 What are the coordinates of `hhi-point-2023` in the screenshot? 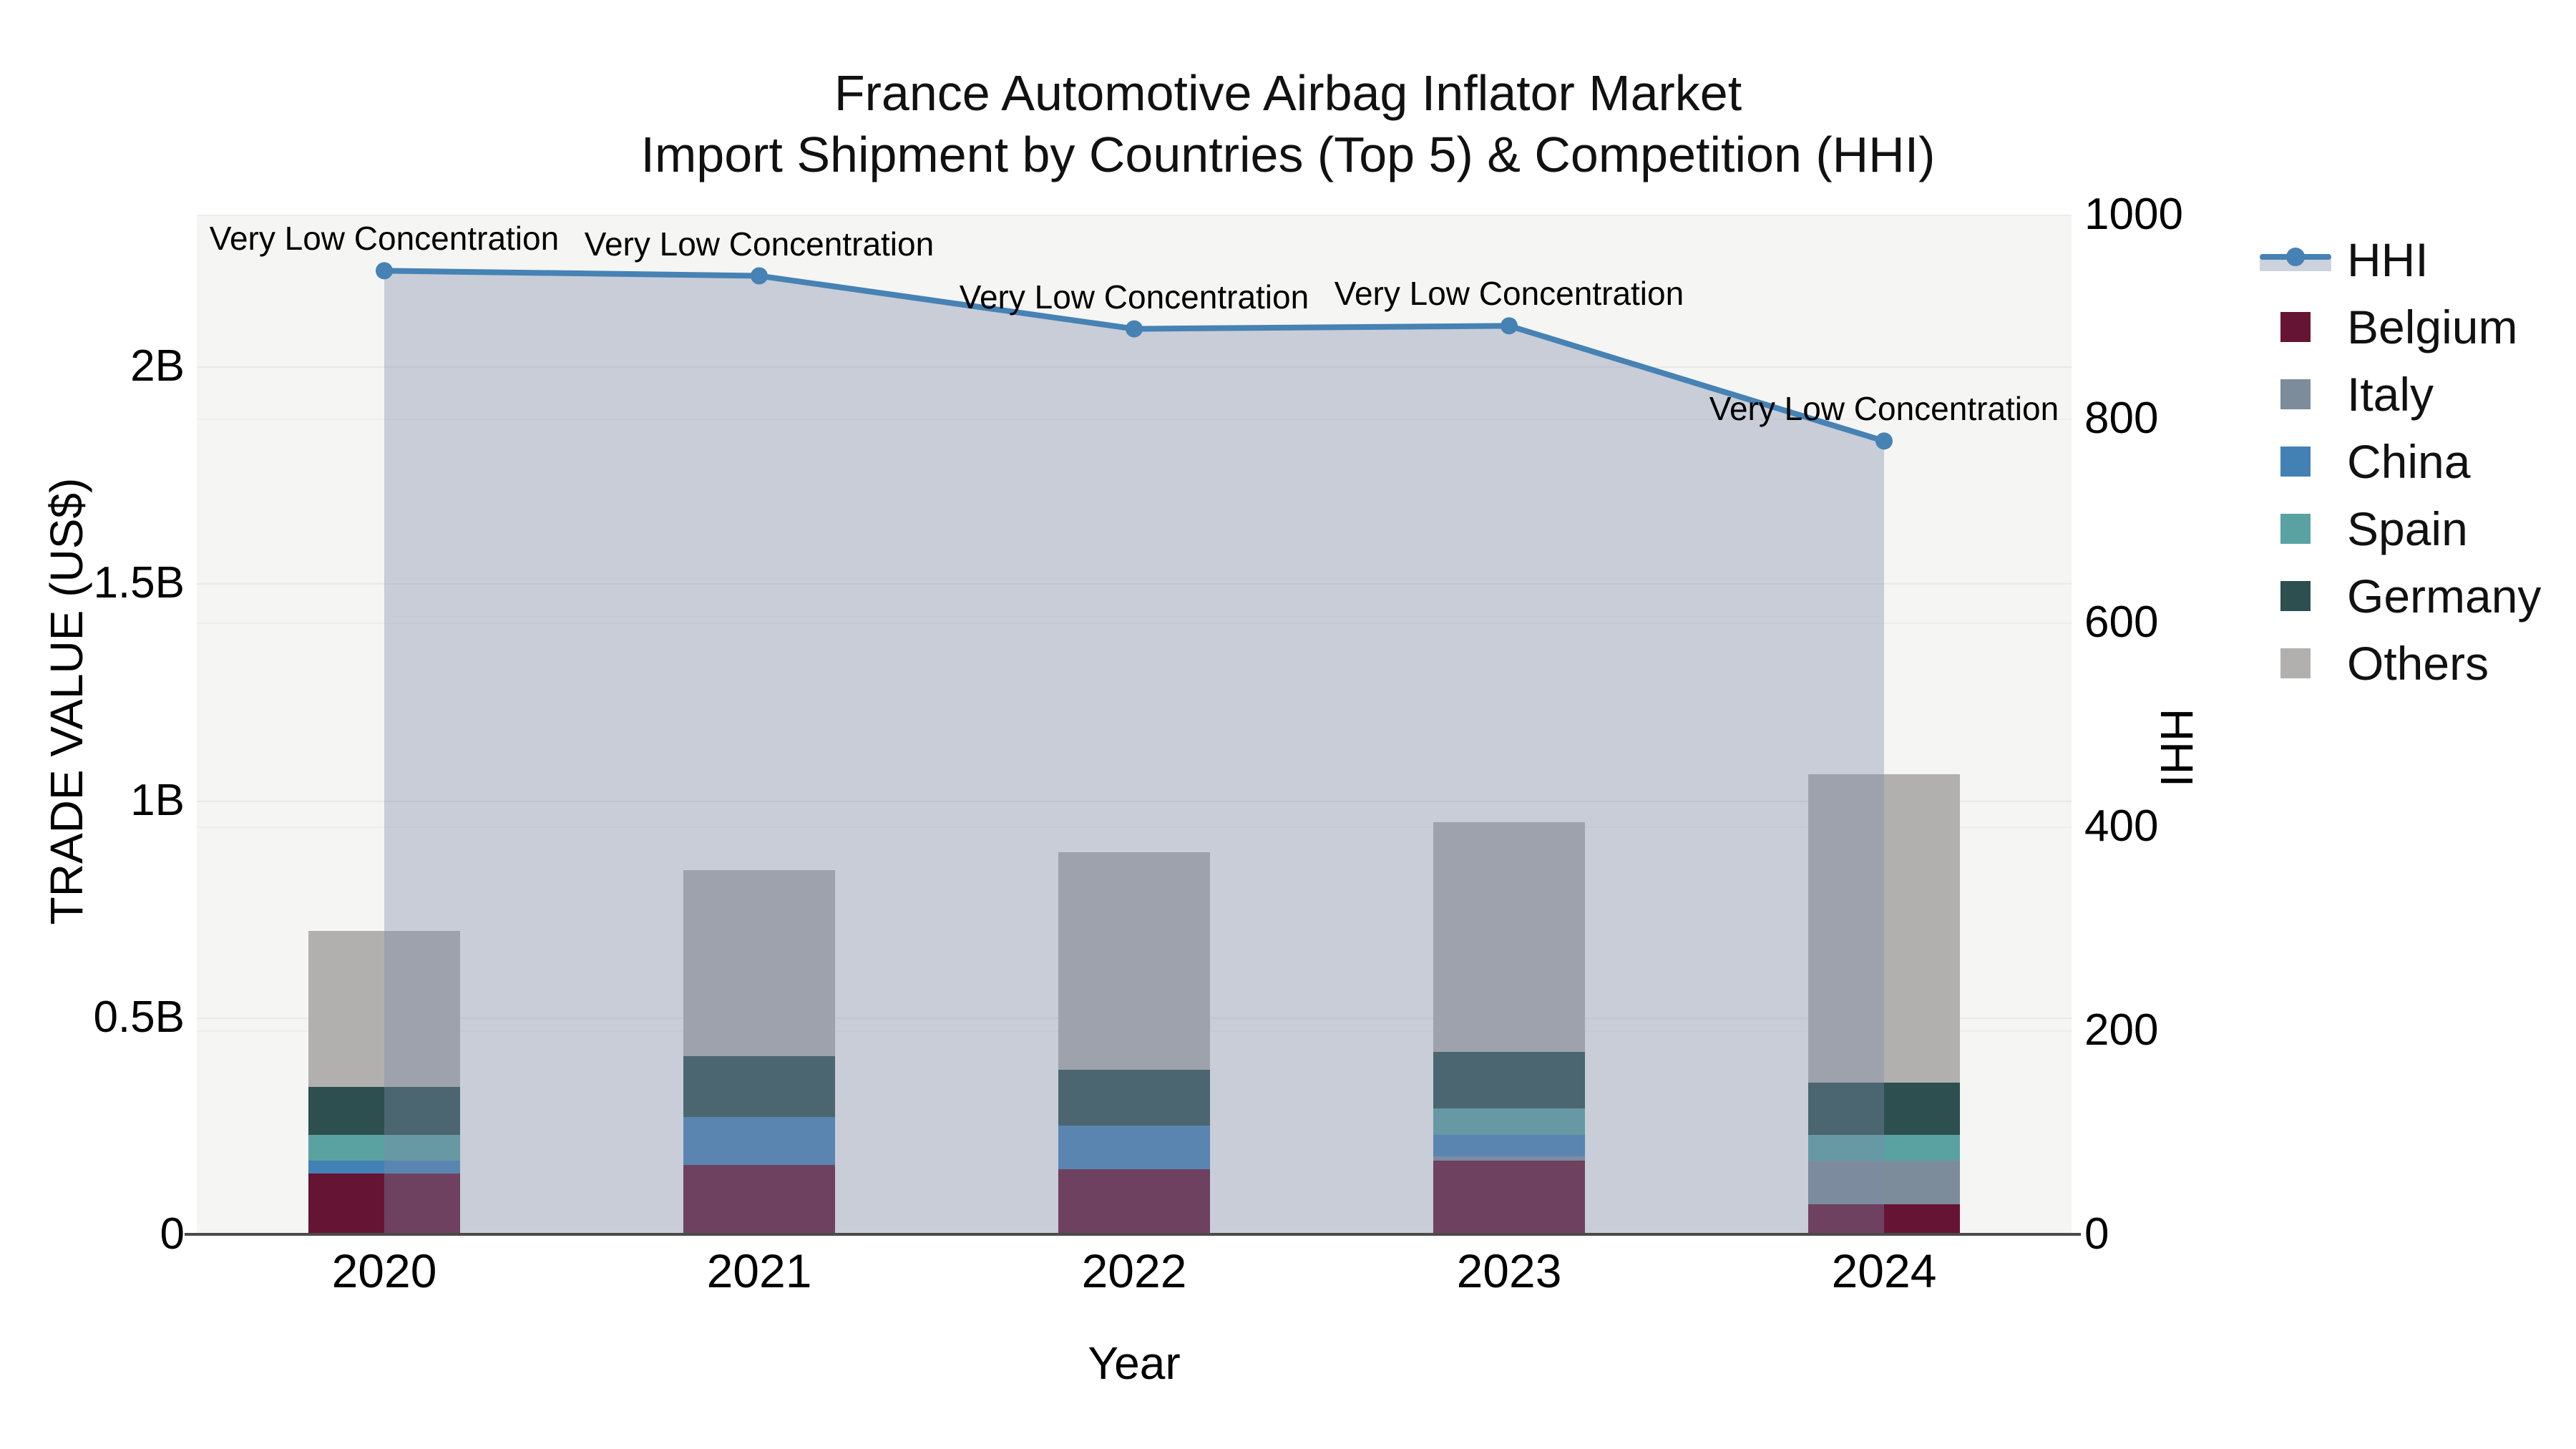 It's located at (1509, 326).